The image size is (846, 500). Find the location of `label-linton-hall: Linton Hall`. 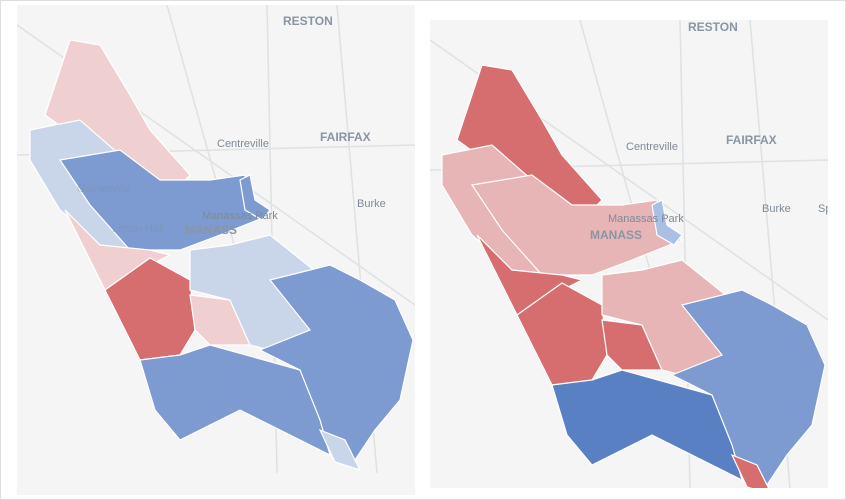

label-linton-hall: Linton Hall is located at coordinates (138, 229).